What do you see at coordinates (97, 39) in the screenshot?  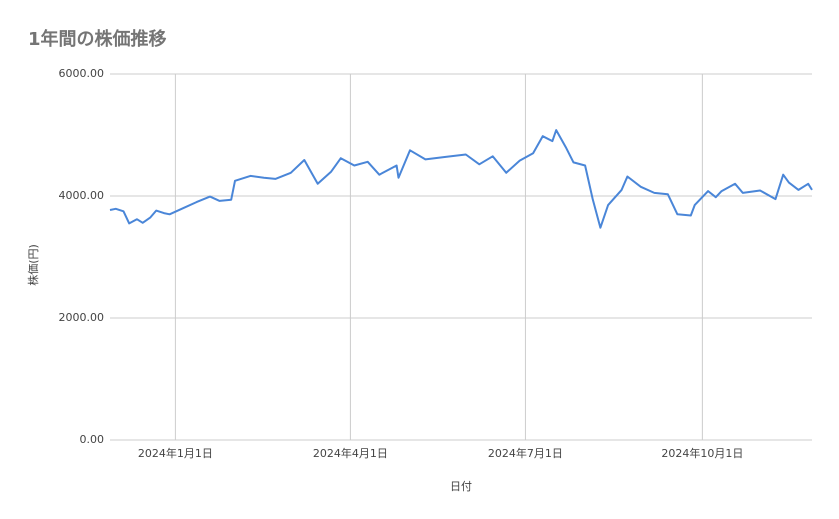 I see `chart-title: 1年間の株価推移` at bounding box center [97, 39].